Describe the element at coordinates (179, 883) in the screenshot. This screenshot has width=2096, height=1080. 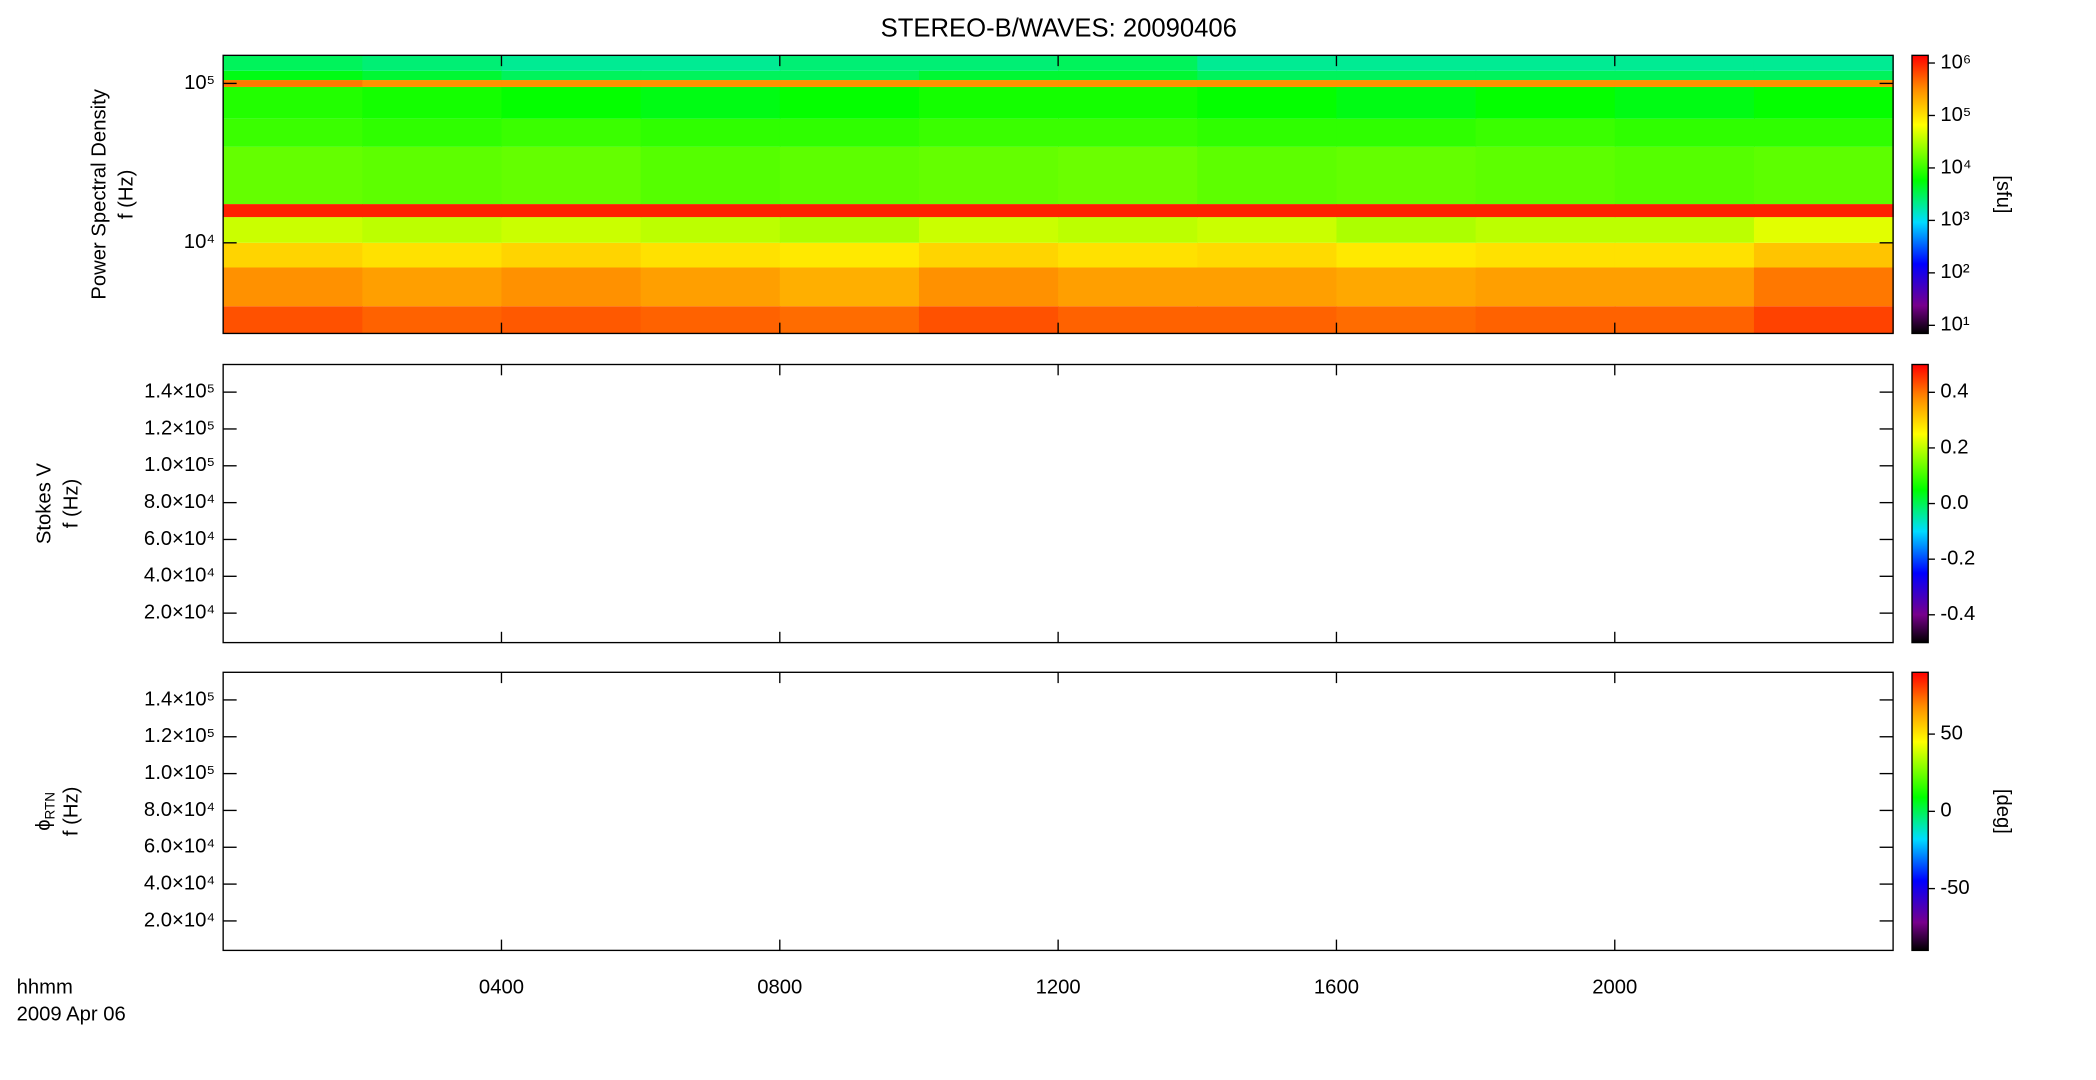
I see `y-tick-label: 4.0×10⁴` at that location.